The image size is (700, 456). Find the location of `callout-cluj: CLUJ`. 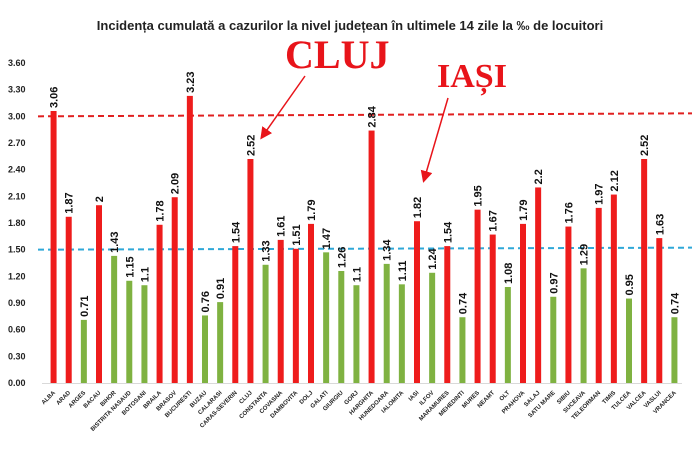

callout-cluj: CLUJ is located at coordinates (337, 54).